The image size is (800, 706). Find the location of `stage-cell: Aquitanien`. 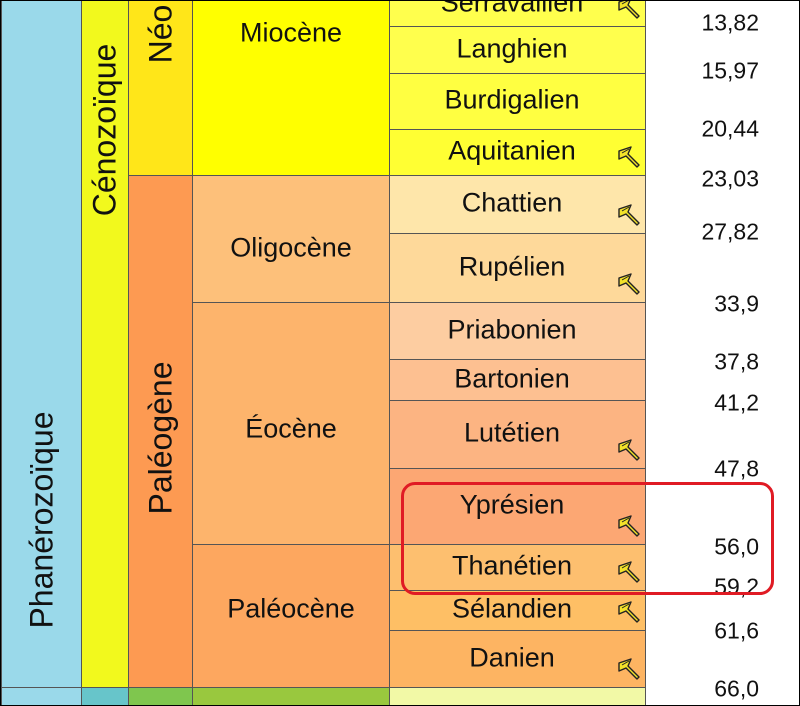

stage-cell: Aquitanien is located at coordinates (517, 152).